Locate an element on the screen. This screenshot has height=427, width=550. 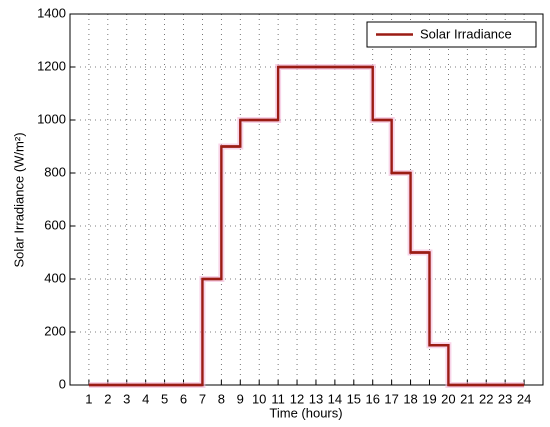
x-tick-label: 14 is located at coordinates (335, 398).